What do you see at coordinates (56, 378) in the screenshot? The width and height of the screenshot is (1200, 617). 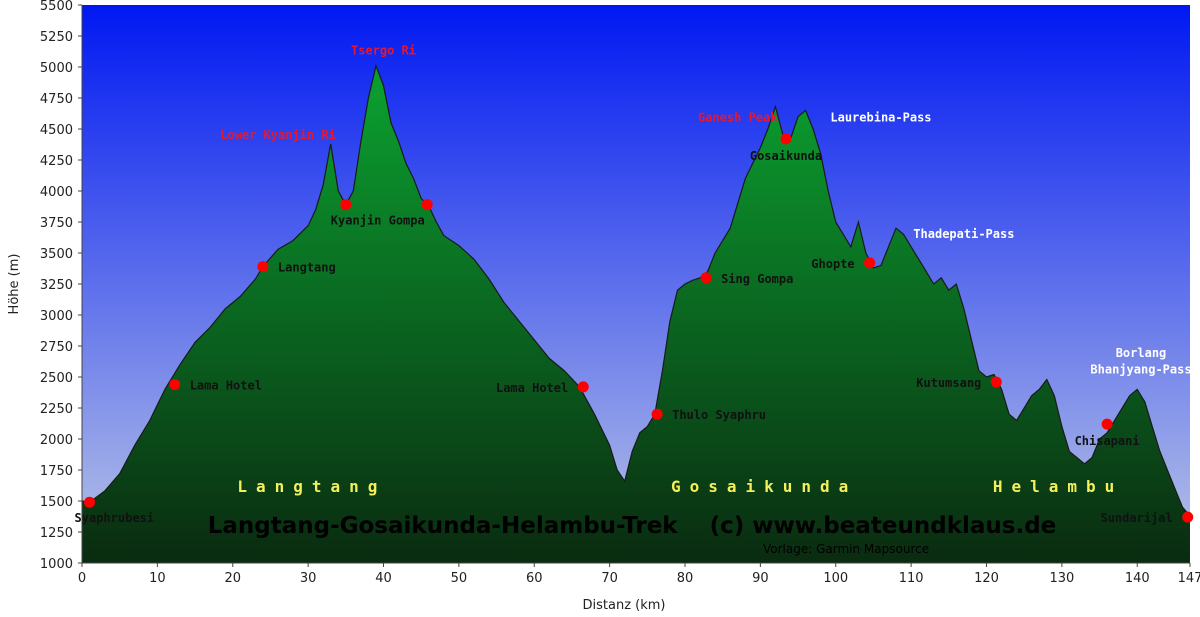 I see `y-tick-label: 2500` at bounding box center [56, 378].